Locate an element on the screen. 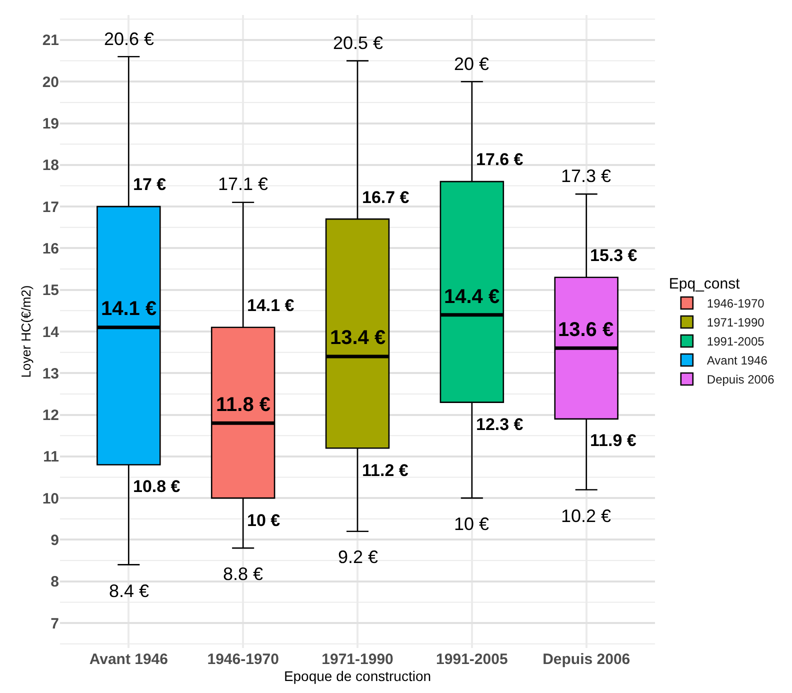 The image size is (792, 693). y-tick-label: 8 is located at coordinates (54, 582).